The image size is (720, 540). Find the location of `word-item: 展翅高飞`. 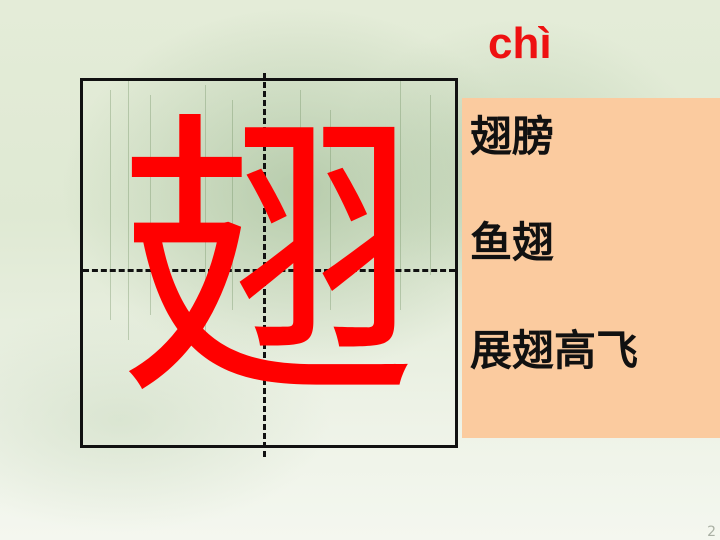

word-item: 展翅高飞 is located at coordinates (554, 350).